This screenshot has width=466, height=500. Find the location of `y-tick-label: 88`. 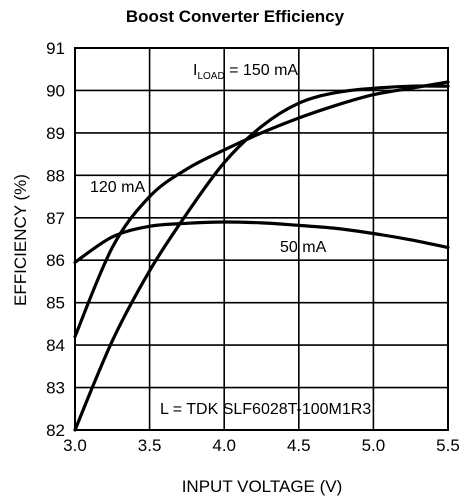

y-tick-label: 88 is located at coordinates (55, 175).